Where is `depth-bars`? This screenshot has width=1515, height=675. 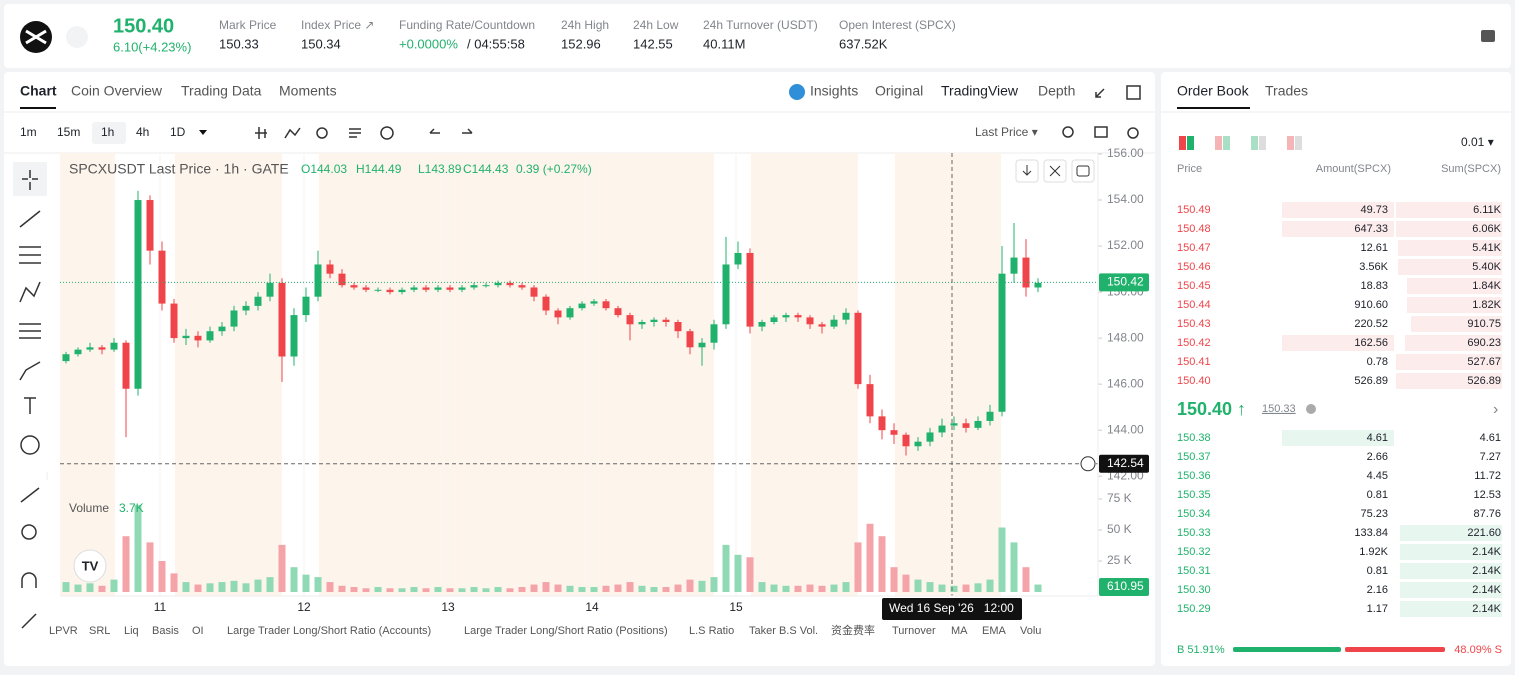
depth-bars is located at coordinates (1392, 409).